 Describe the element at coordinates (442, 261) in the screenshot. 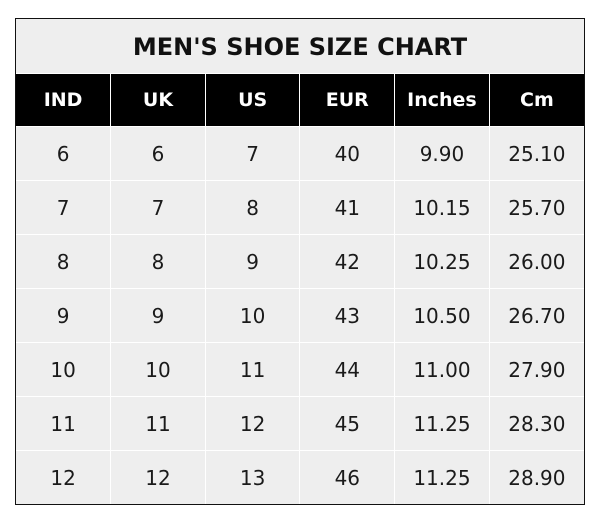

I see `cell-inches: 10.25` at that location.